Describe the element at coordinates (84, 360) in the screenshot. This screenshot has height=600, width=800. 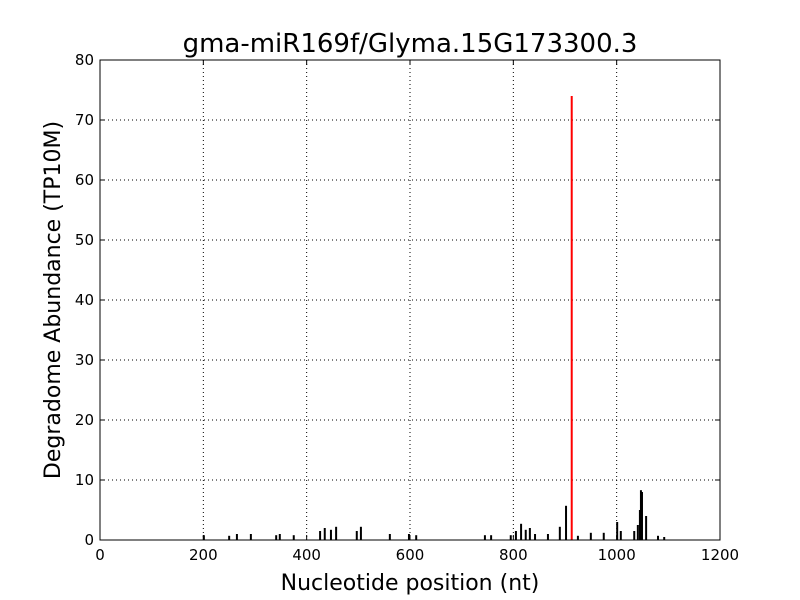
I see `y-tick-label: 30` at that location.